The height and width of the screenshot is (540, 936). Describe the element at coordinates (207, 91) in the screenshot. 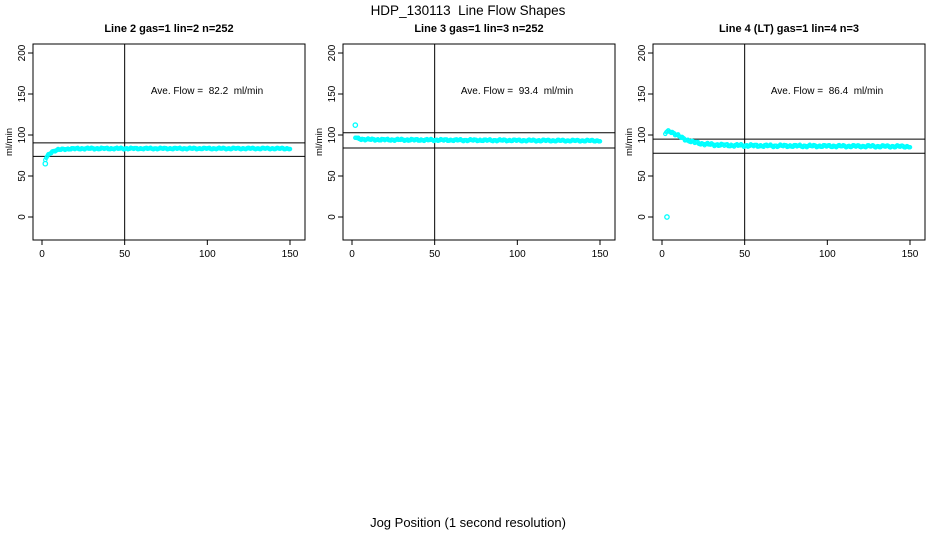

I see `ave-flow-annotation: Ave. Flow = 82.2 ml/min` at that location.